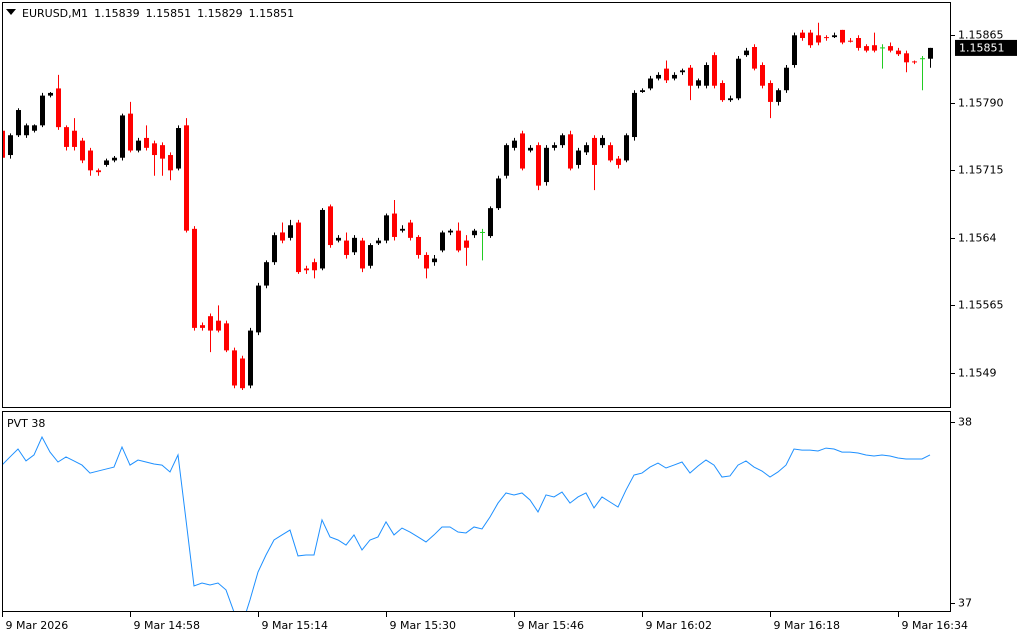  I want to click on y-tick-label: 38, so click(965, 422).